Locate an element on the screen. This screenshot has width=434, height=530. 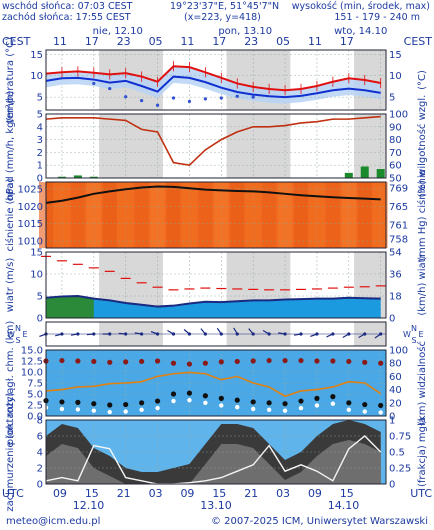
grid-point-text: (x=223, y=418) is located at coordinates (222, 17).